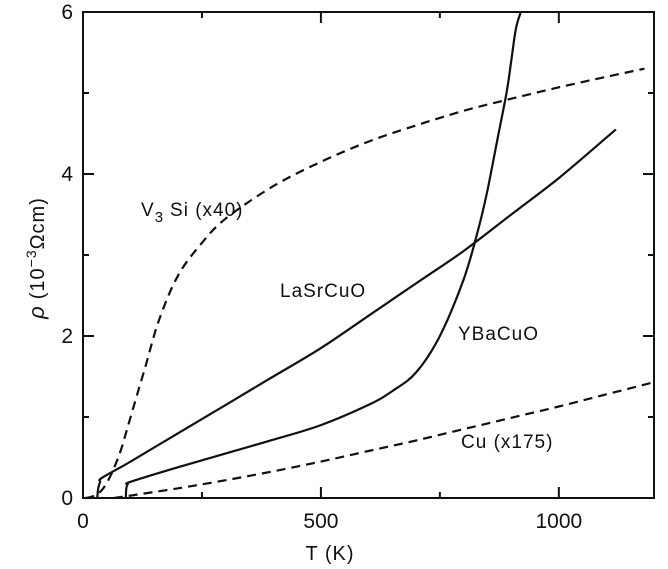 This screenshot has height=569, width=668. Describe the element at coordinates (320, 521) in the screenshot. I see `x-tick-label: 500` at that location.